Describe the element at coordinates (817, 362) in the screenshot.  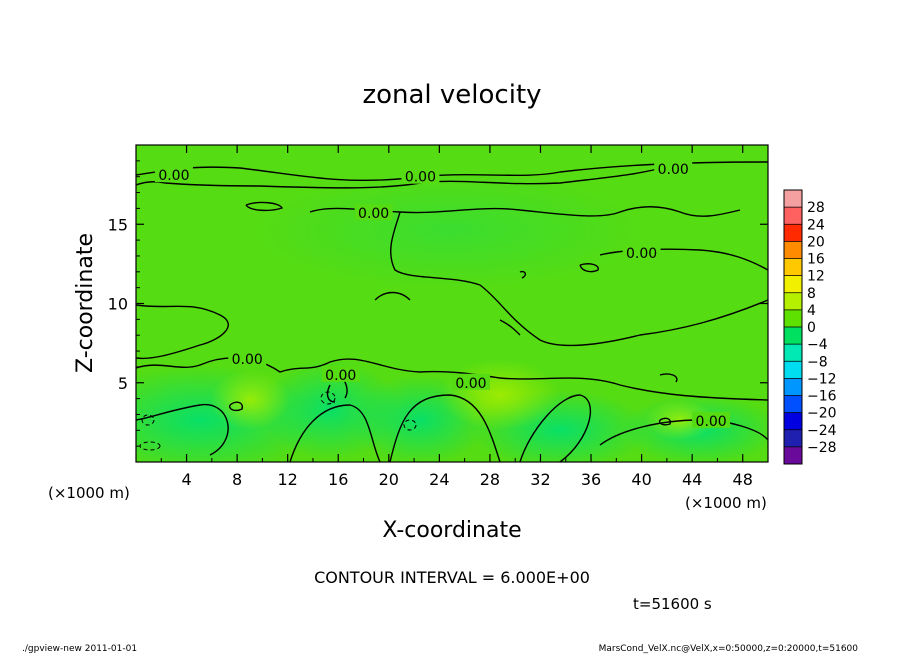
I see `colorbar-label: −8` at that location.